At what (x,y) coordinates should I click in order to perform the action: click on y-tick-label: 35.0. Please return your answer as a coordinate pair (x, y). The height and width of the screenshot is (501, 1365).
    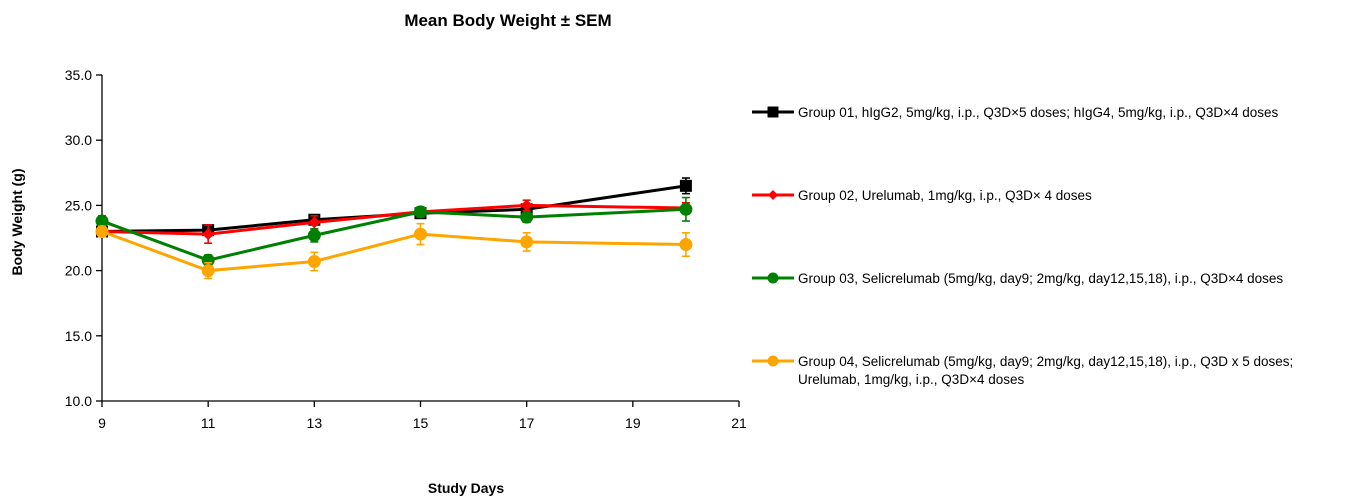
    Looking at the image, I should click on (78, 75).